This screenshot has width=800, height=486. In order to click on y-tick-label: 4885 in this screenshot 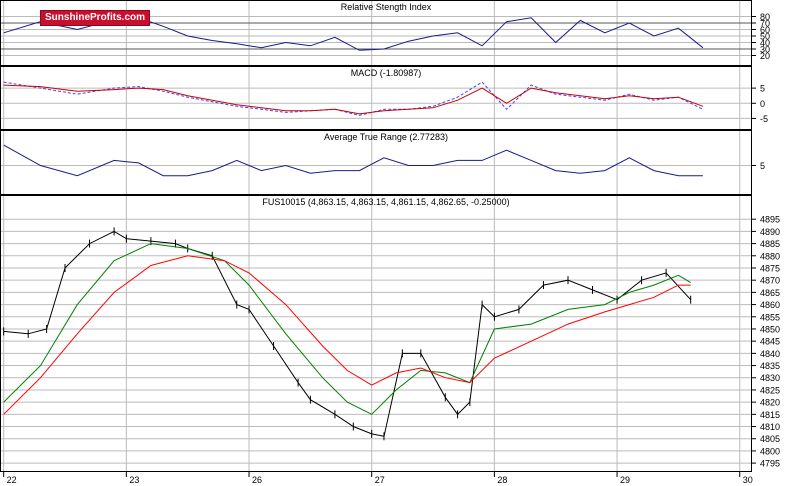, I will do `click(770, 244)`.